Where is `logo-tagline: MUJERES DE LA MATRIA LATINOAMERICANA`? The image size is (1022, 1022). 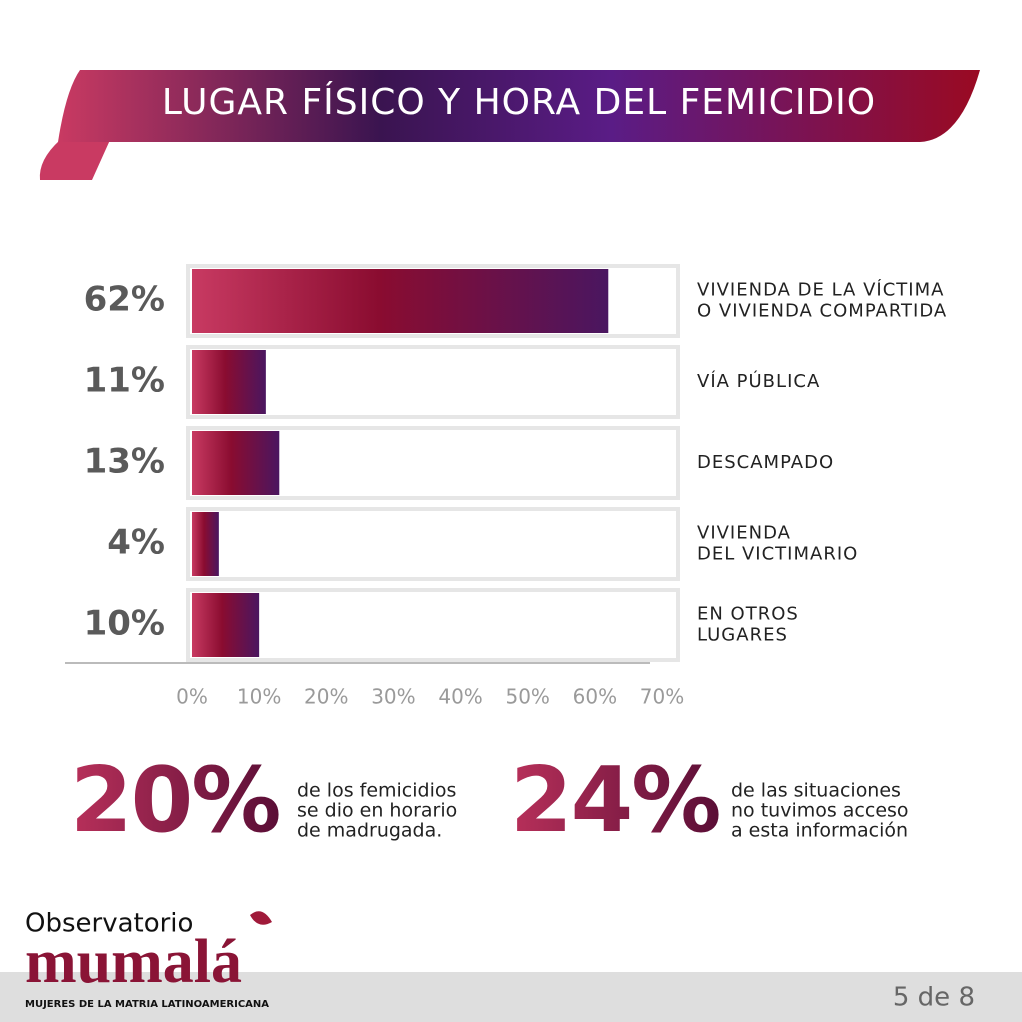 logo-tagline: MUJERES DE LA MATRIA LATINOAMERICANA is located at coordinates (147, 1004).